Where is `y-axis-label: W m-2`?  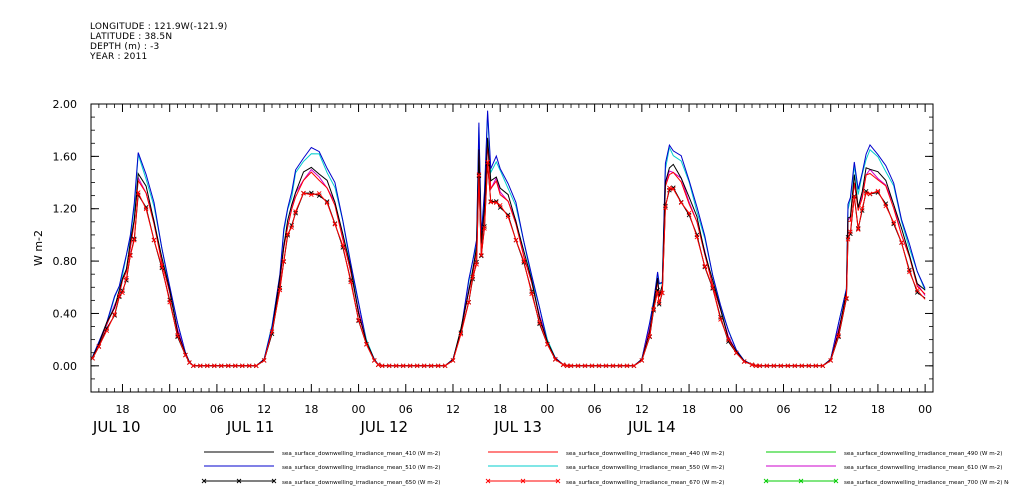
y-axis-label: W m-2 is located at coordinates (38, 248).